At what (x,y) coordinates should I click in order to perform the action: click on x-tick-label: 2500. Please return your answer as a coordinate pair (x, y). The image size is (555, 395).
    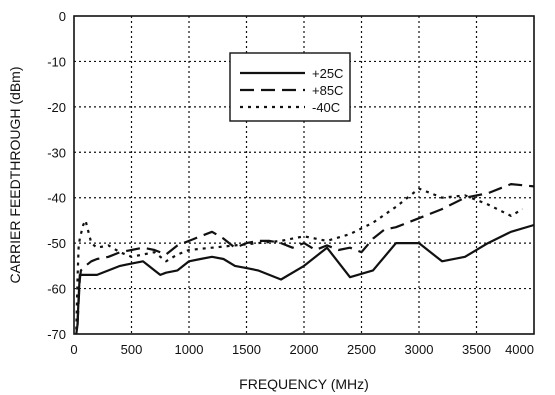
    Looking at the image, I should click on (361, 349).